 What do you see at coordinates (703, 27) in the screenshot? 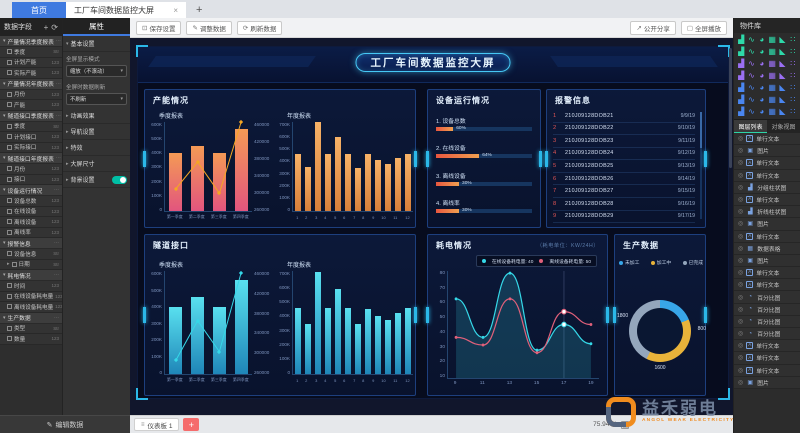
I see `fullscreen-play-button: ▢ 全屏播放` at bounding box center [703, 27].